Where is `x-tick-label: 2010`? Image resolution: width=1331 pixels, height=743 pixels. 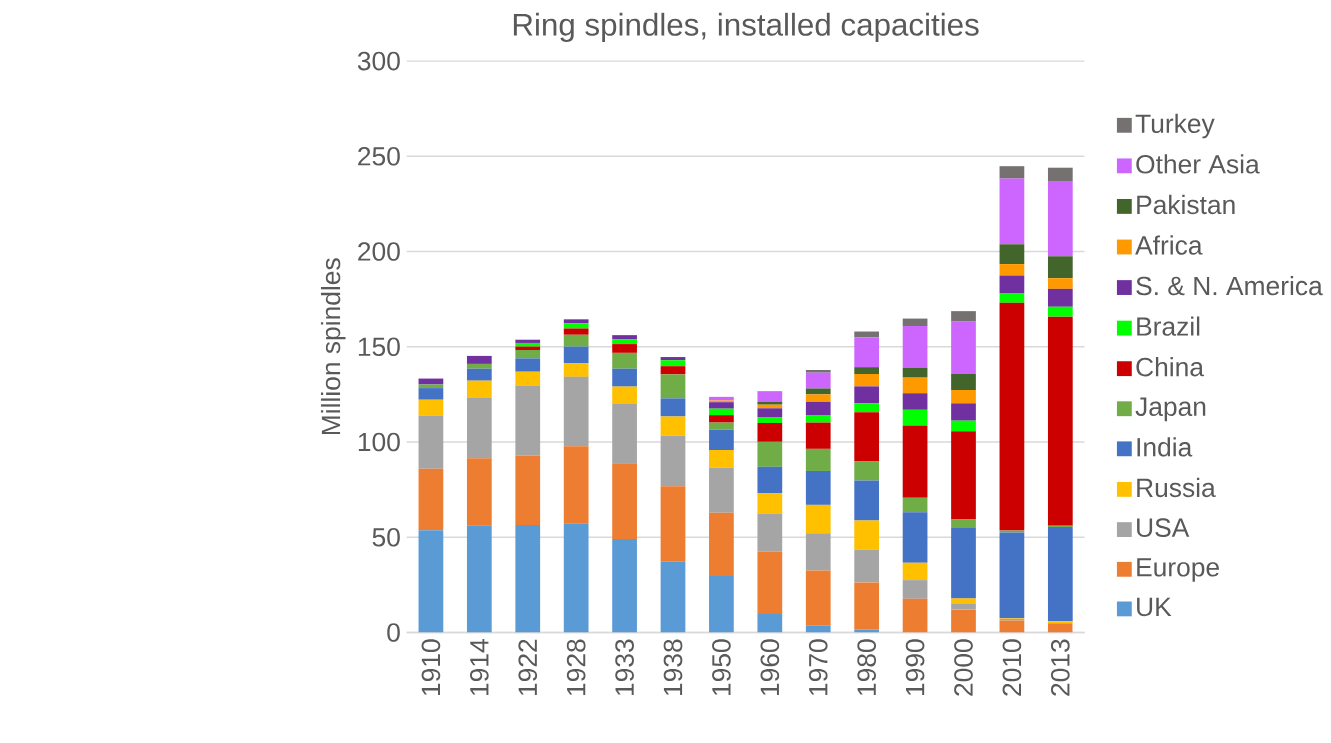 x-tick-label: 2010 is located at coordinates (1012, 667).